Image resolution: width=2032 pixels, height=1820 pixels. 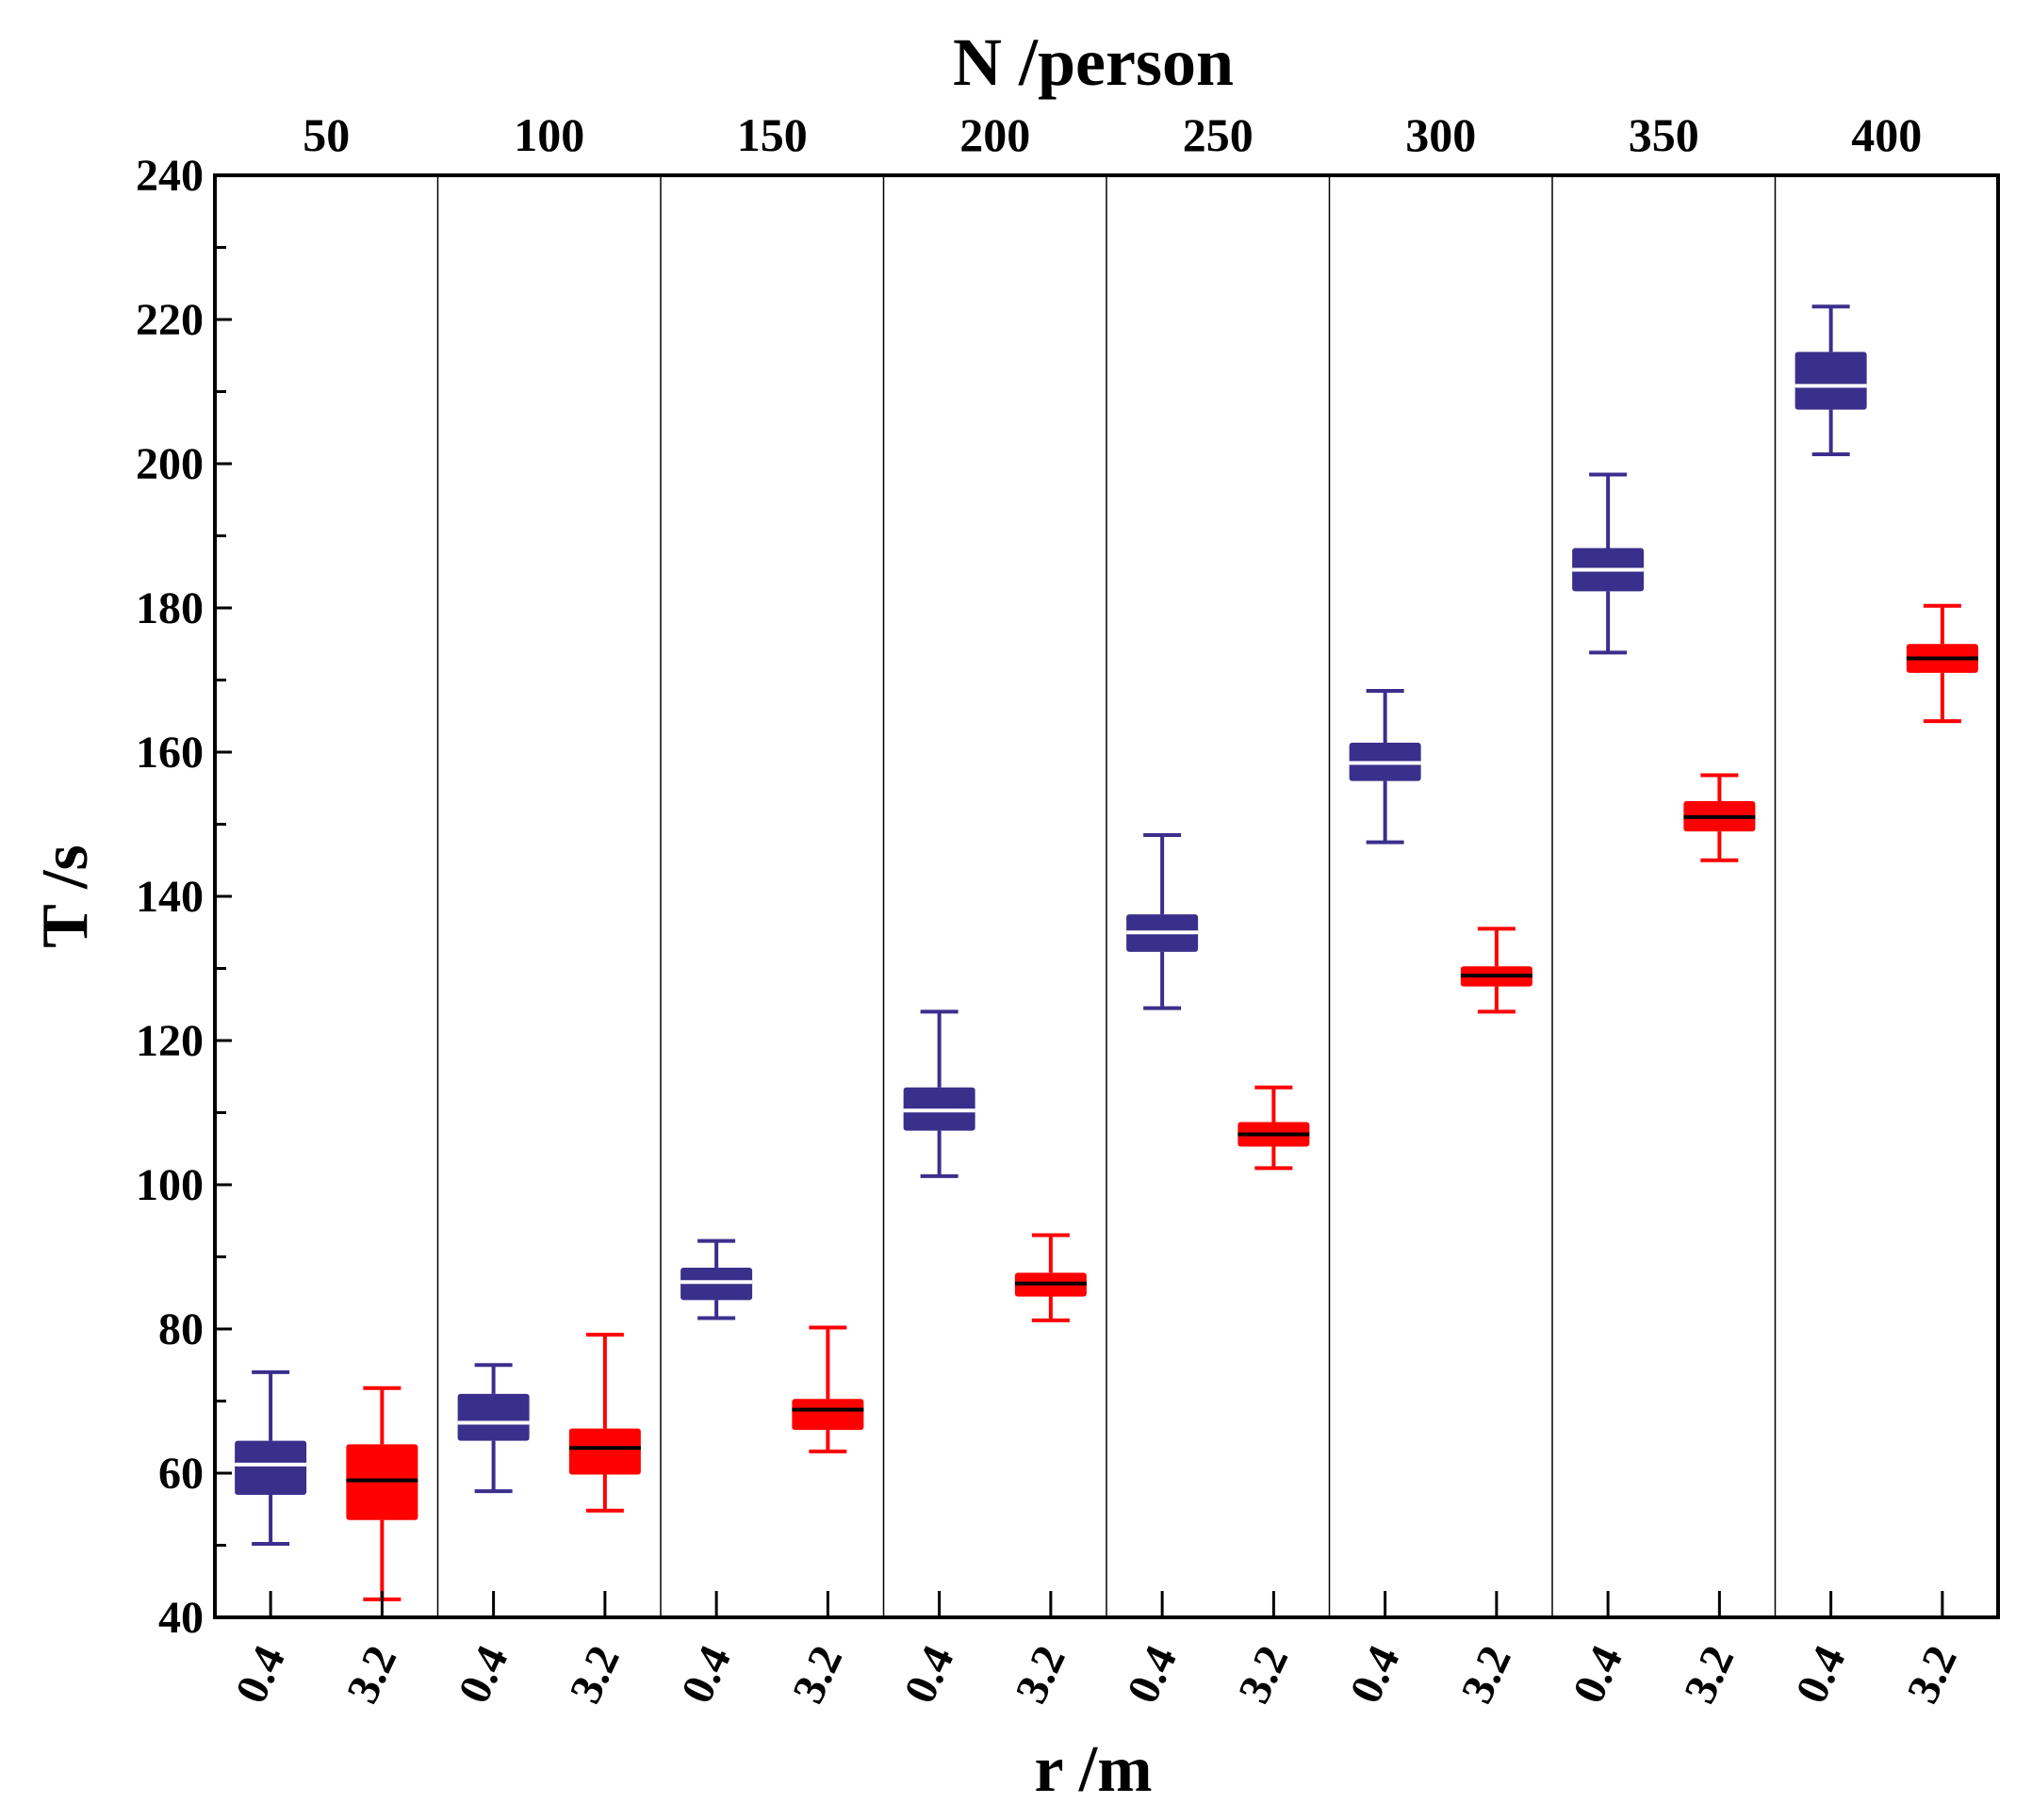 I want to click on top-group-label: 250, so click(x=1218, y=134).